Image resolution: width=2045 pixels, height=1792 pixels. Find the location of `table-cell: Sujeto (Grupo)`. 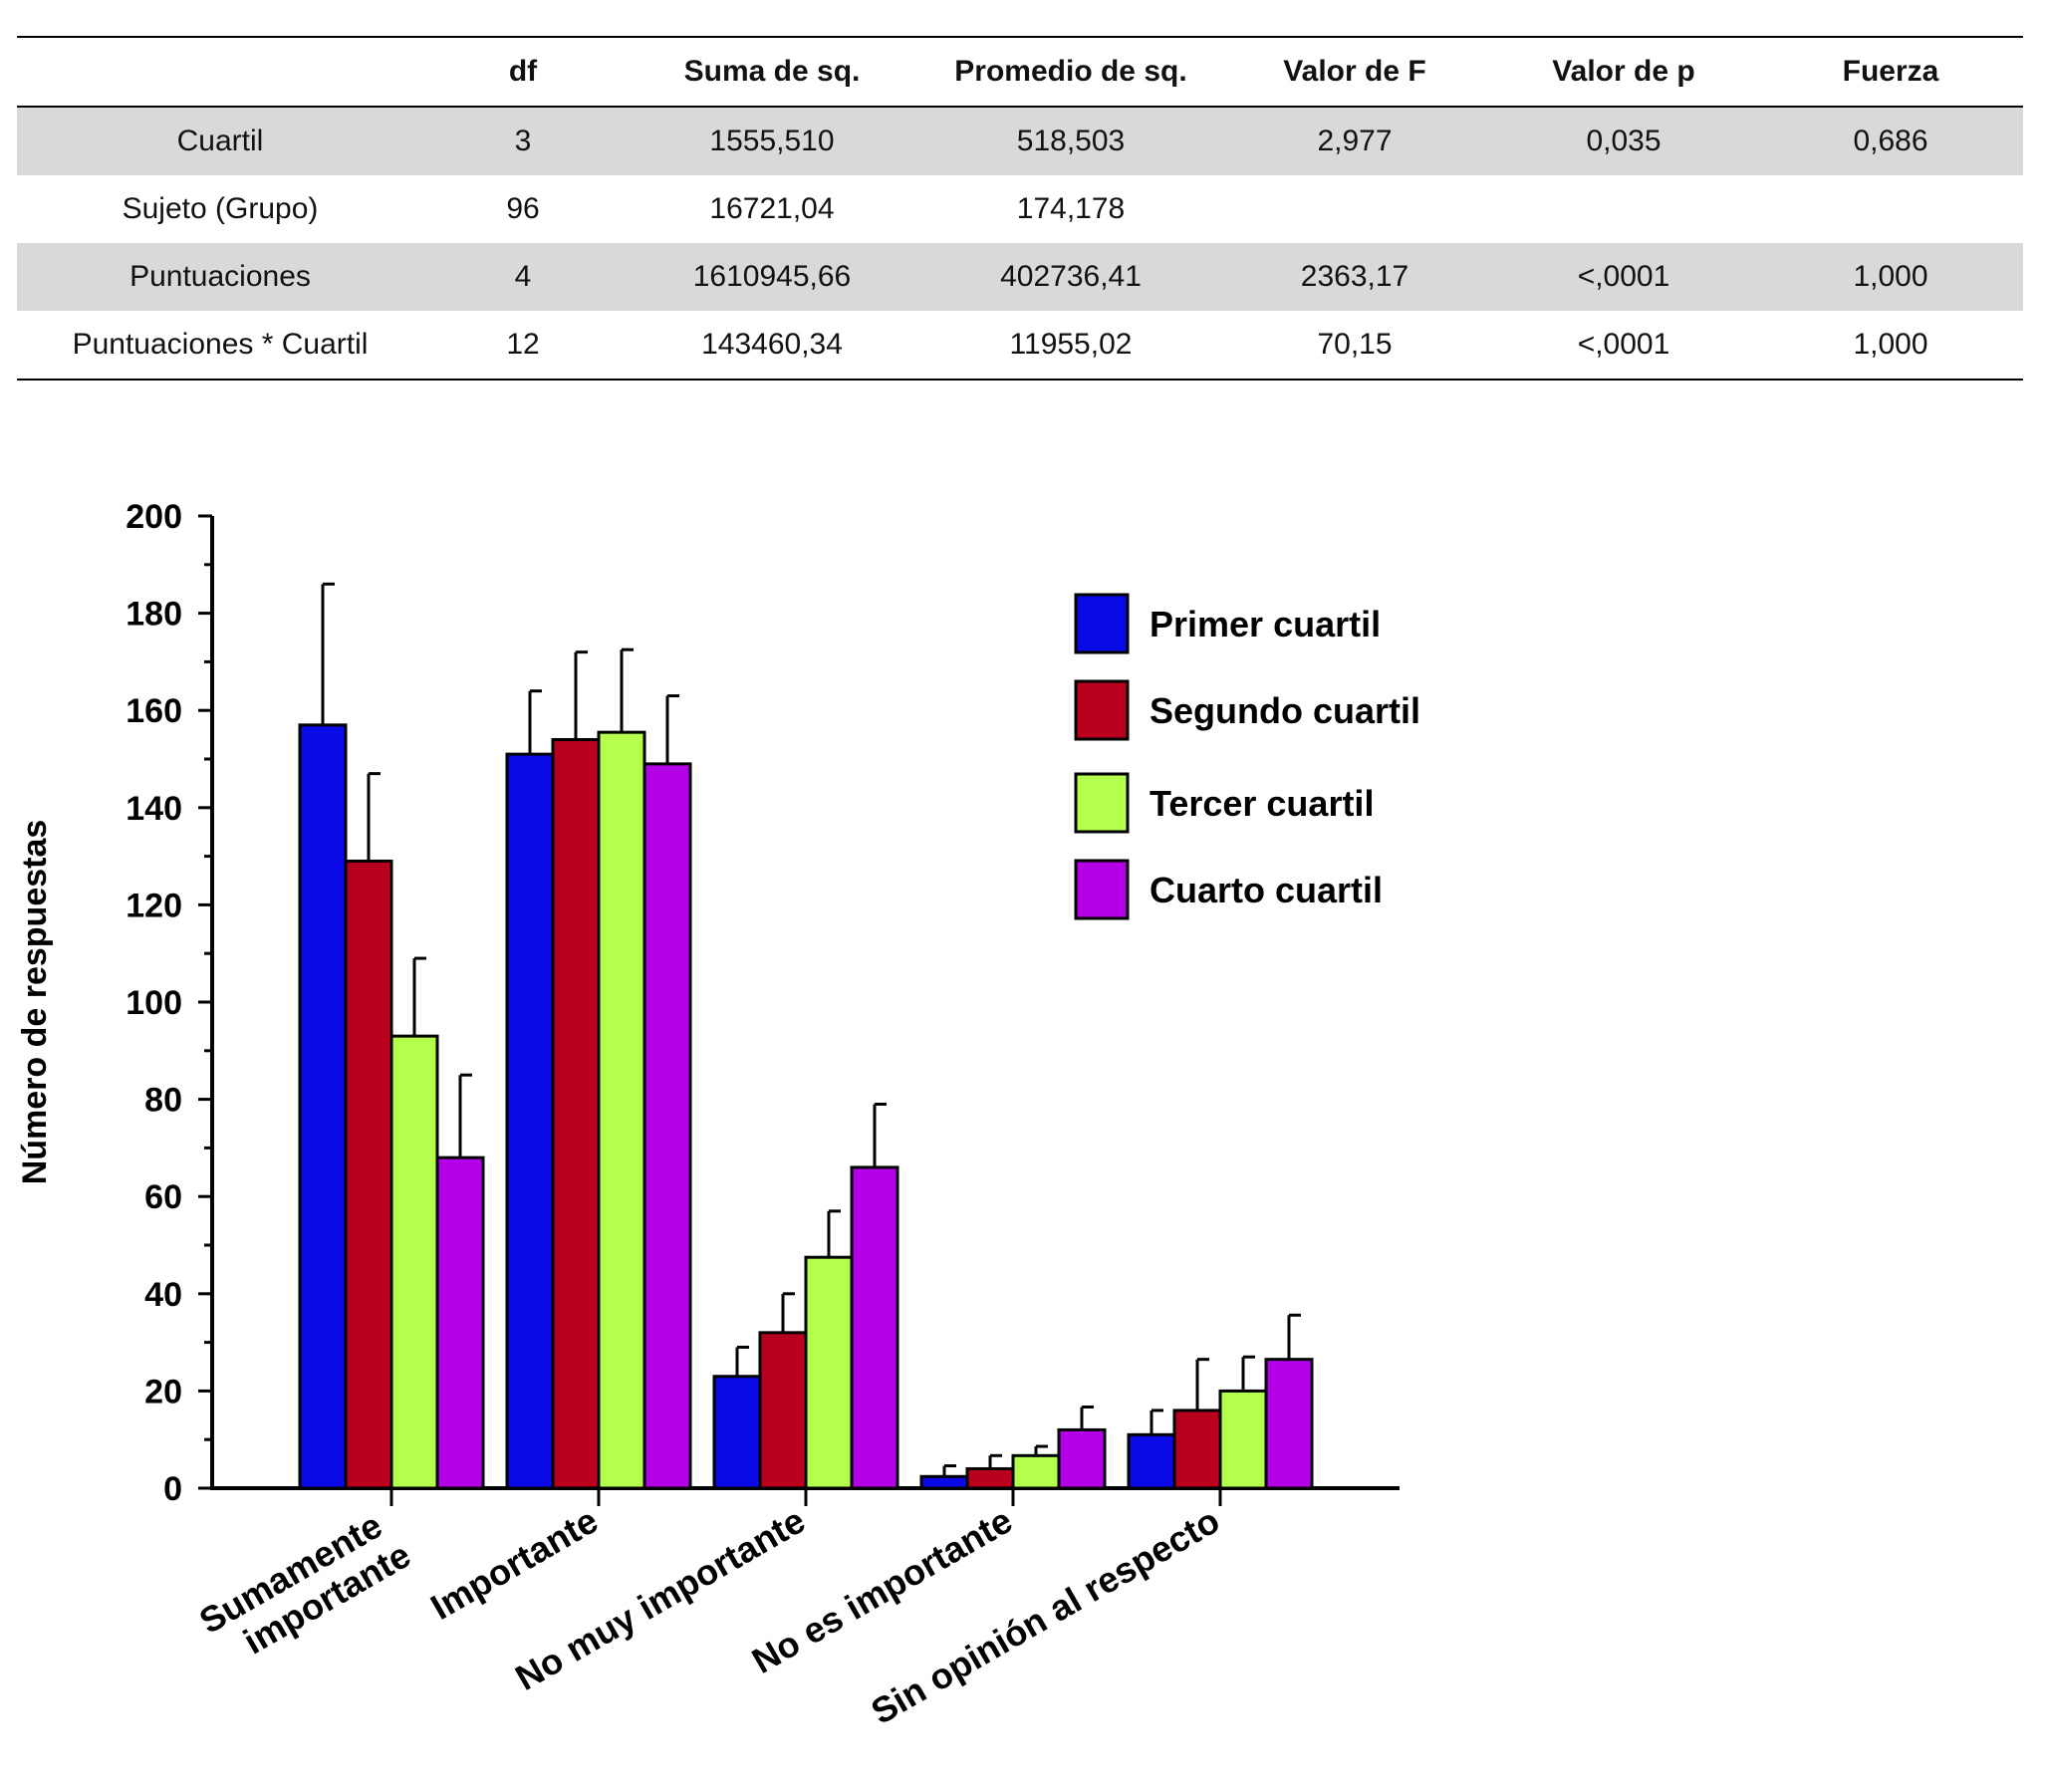

table-cell: Sujeto (Grupo) is located at coordinates (220, 208).